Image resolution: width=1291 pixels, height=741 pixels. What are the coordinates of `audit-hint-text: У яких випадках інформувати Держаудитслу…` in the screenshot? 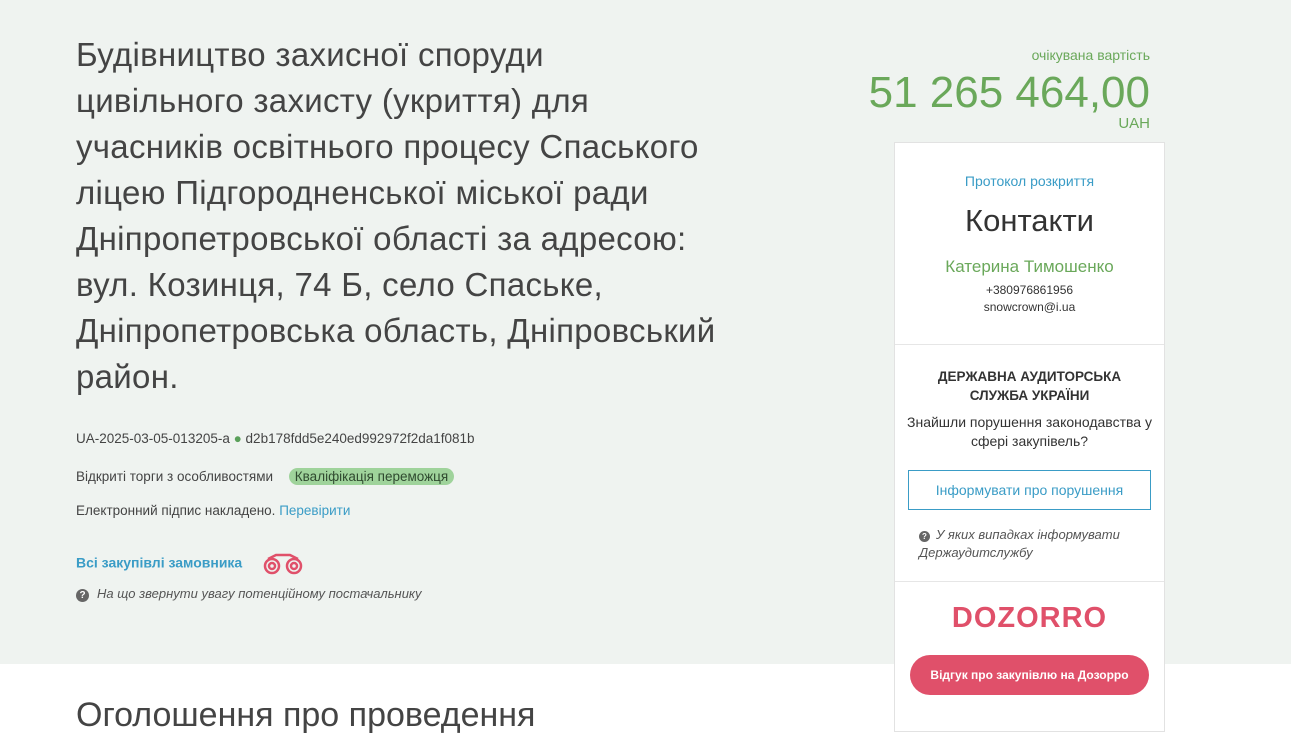 It's located at (1019, 543).